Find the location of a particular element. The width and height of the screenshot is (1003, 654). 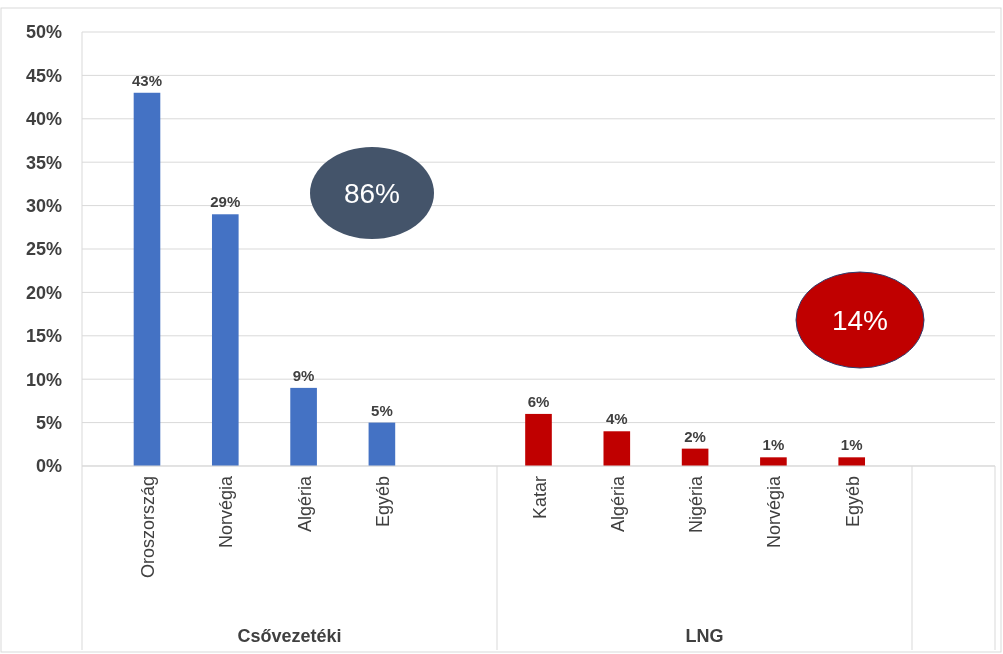

x-tick-label: Oroszország is located at coordinates (147, 527).